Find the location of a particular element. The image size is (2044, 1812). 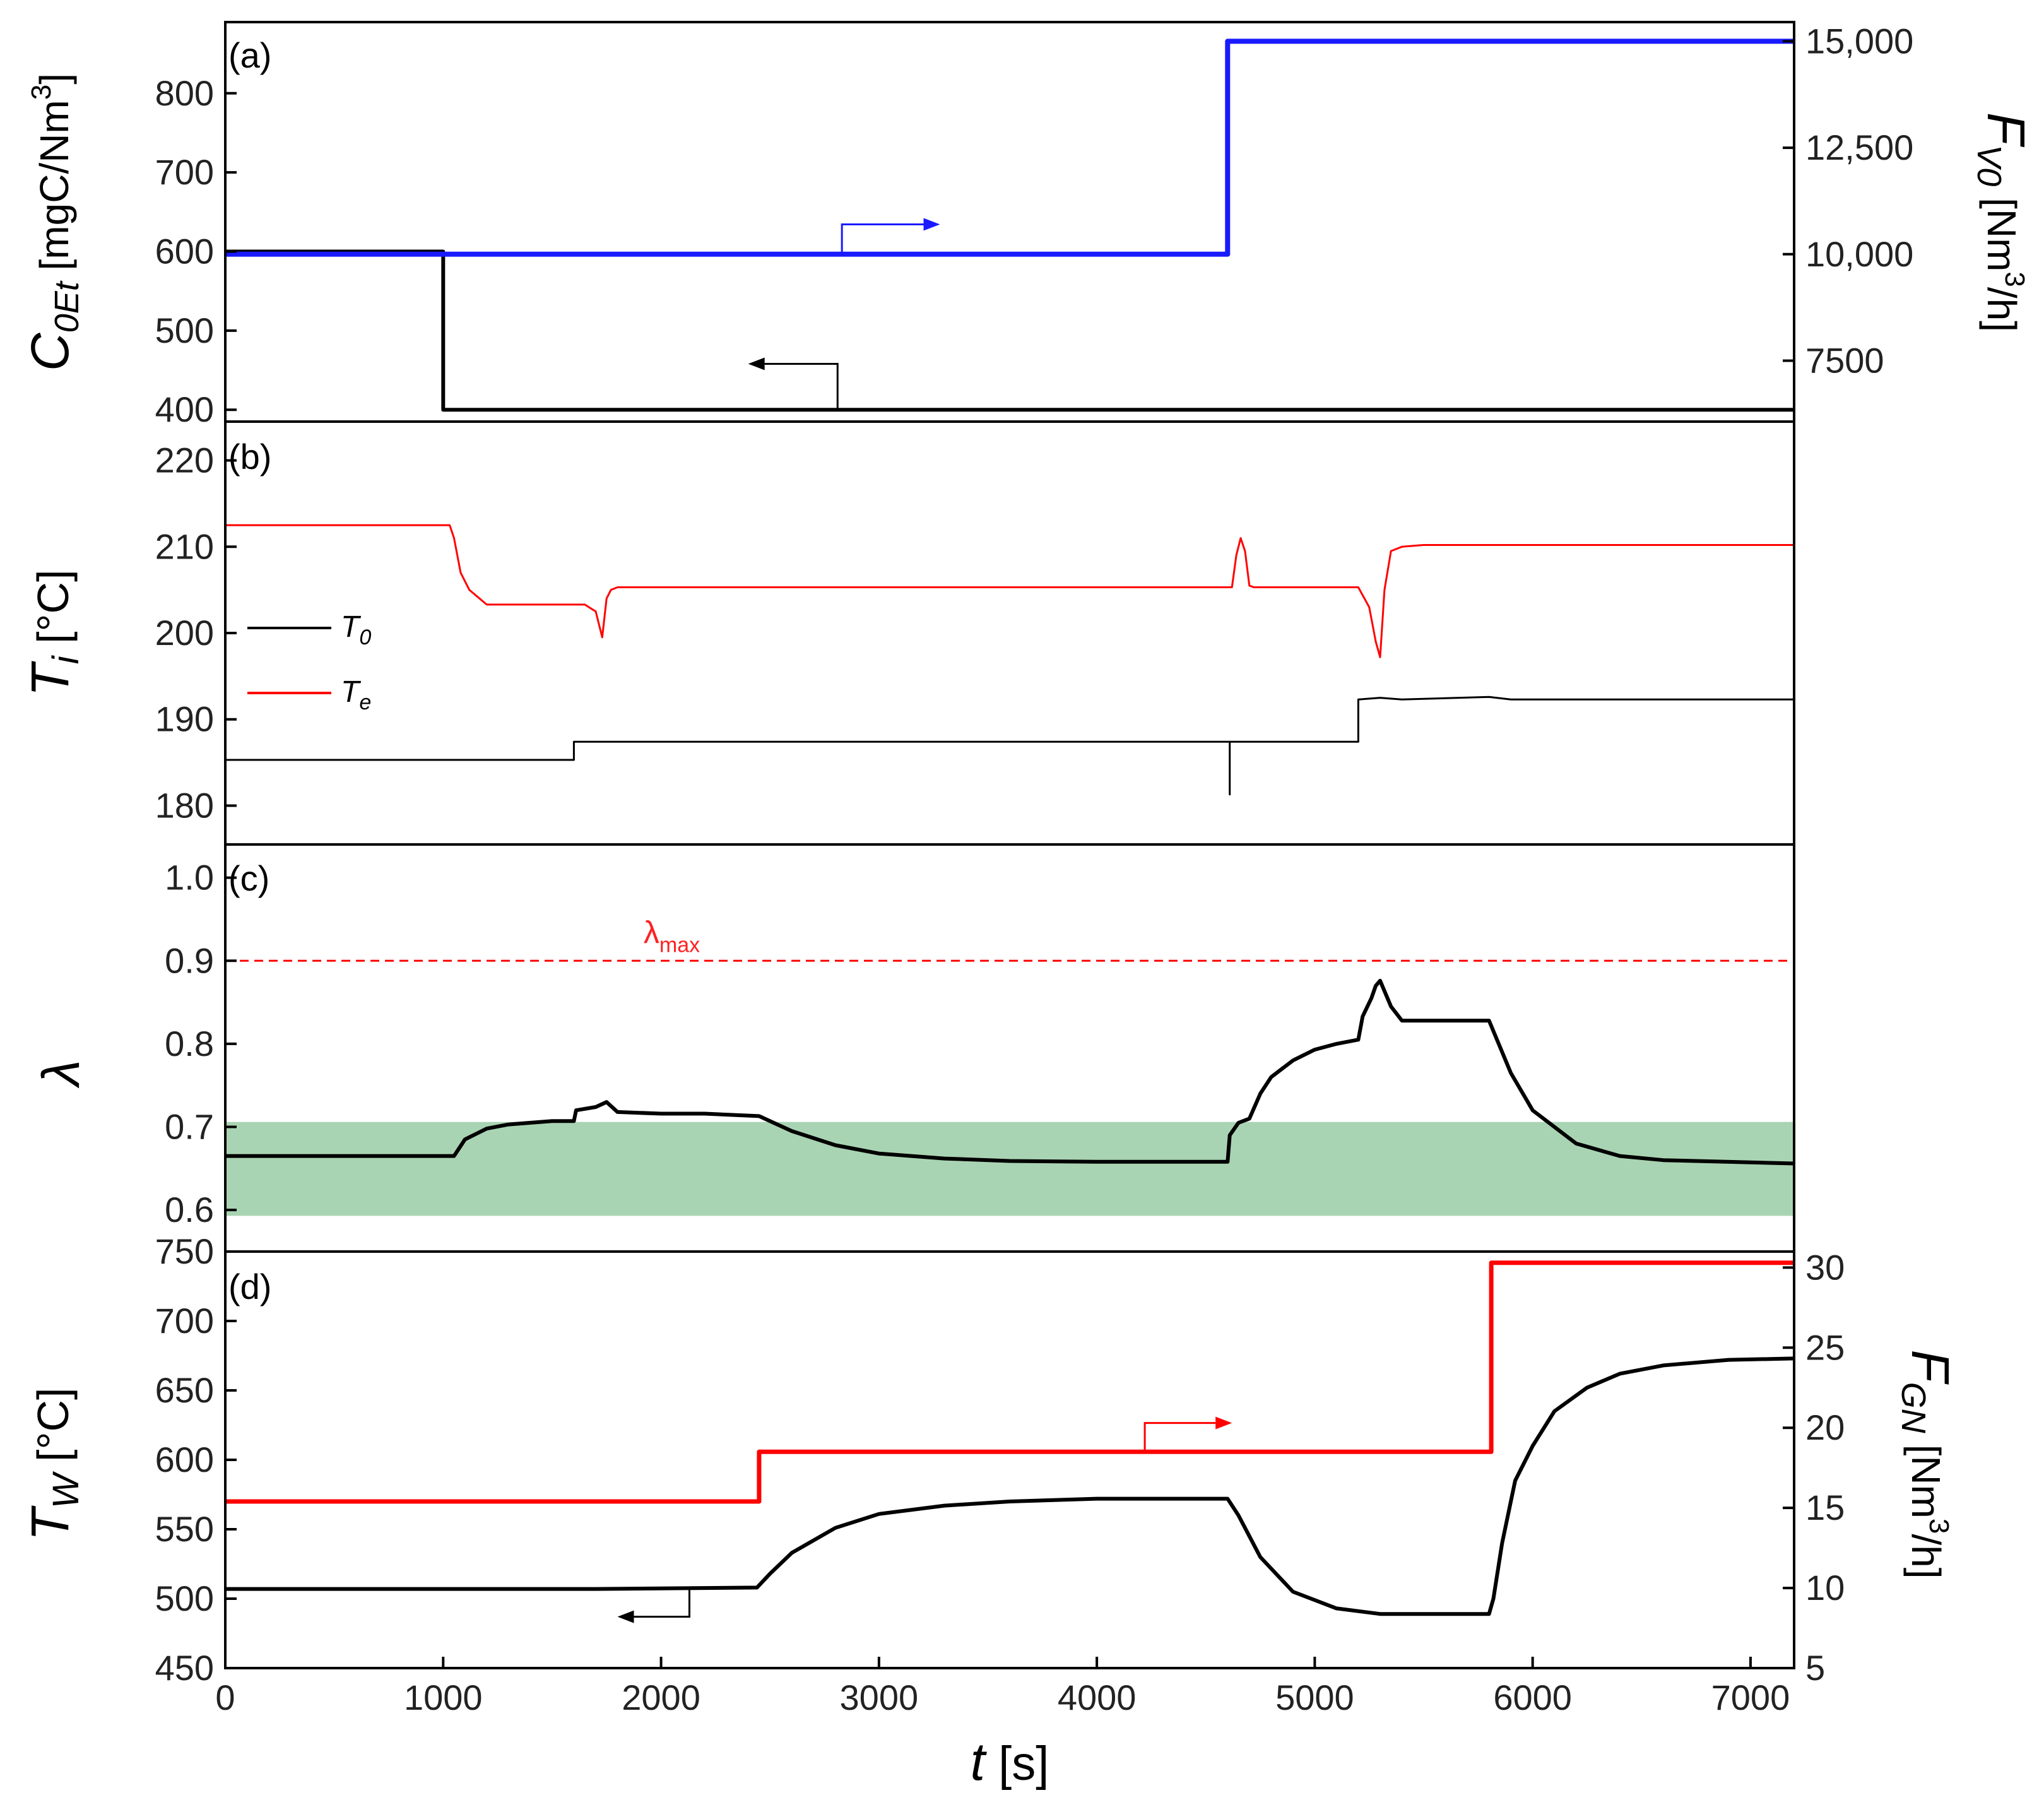

series-tw-line is located at coordinates (1010, 1486).